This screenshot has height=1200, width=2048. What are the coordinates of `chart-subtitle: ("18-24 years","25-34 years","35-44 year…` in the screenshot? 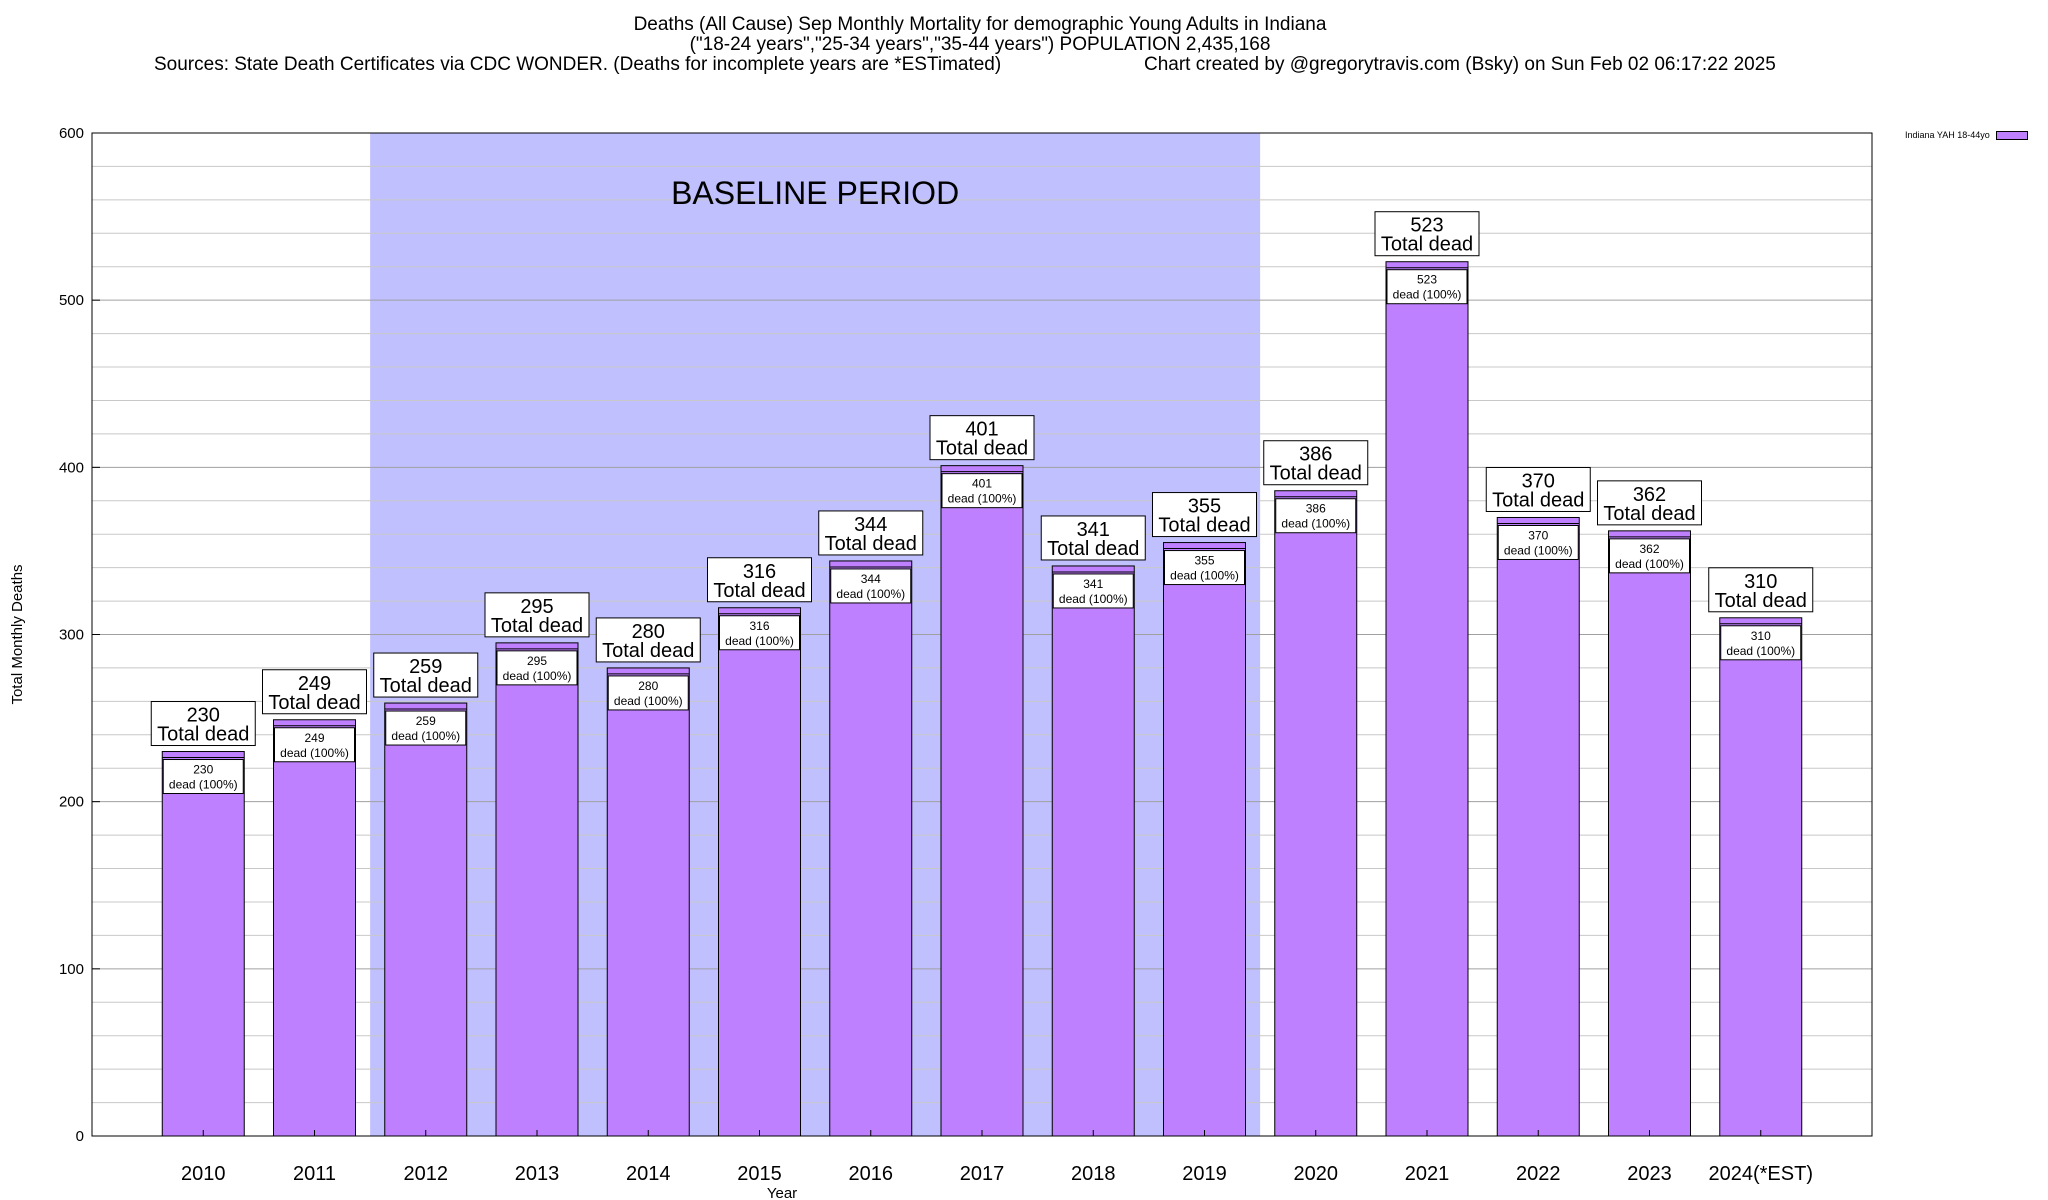 It's located at (980, 44).